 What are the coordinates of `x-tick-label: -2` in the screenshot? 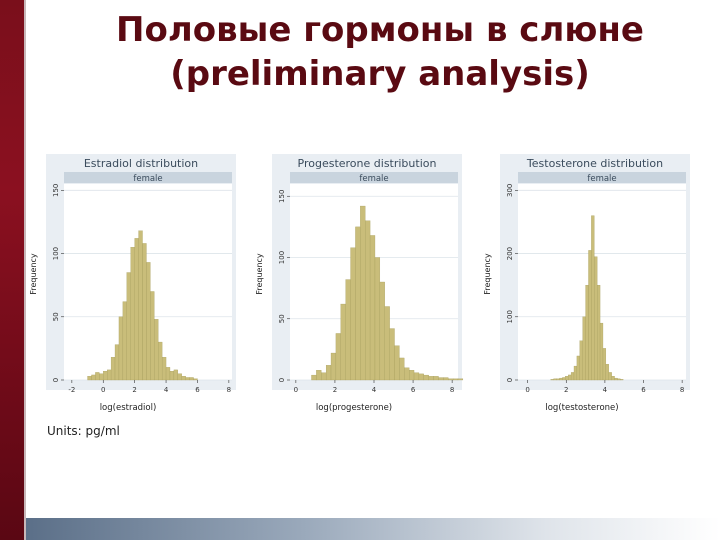 It's located at (71, 390).